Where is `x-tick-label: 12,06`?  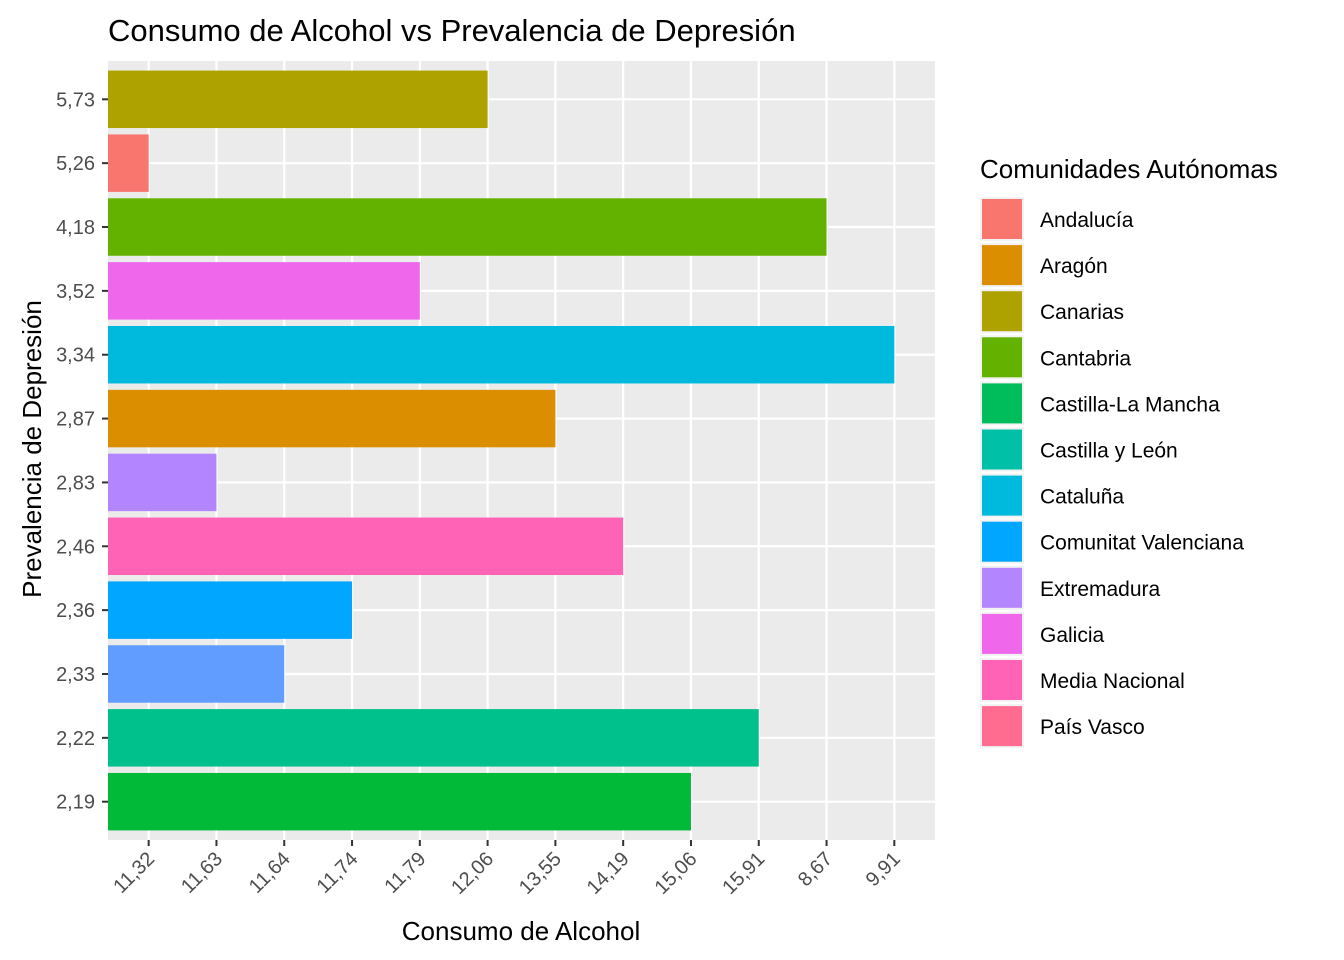
x-tick-label: 12,06 is located at coordinates (472, 873).